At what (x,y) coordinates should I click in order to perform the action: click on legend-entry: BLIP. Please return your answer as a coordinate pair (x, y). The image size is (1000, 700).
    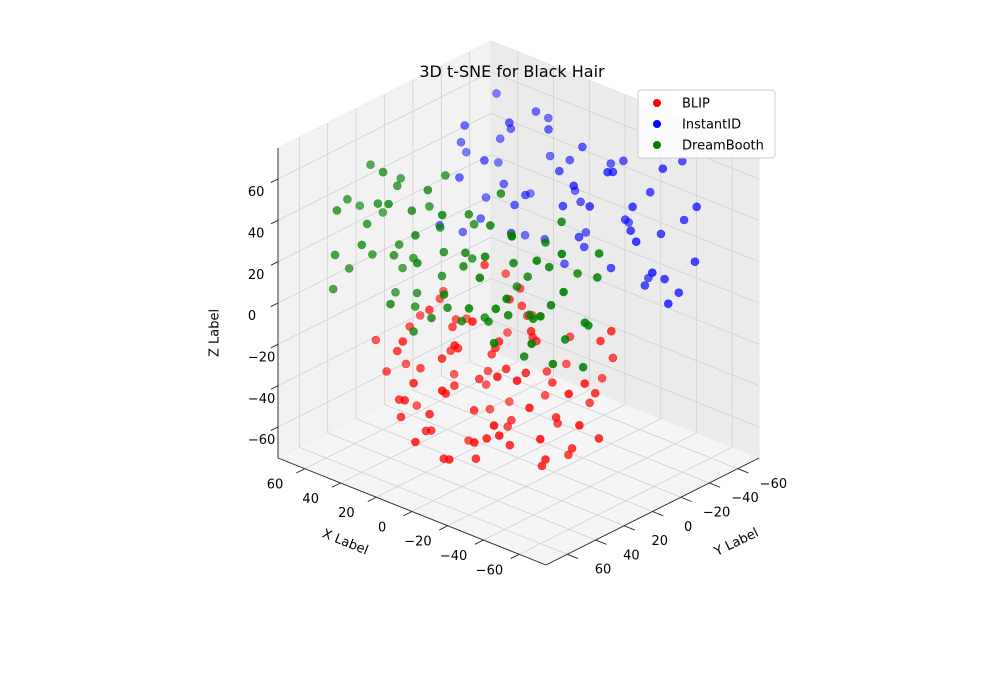
    Looking at the image, I should click on (696, 104).